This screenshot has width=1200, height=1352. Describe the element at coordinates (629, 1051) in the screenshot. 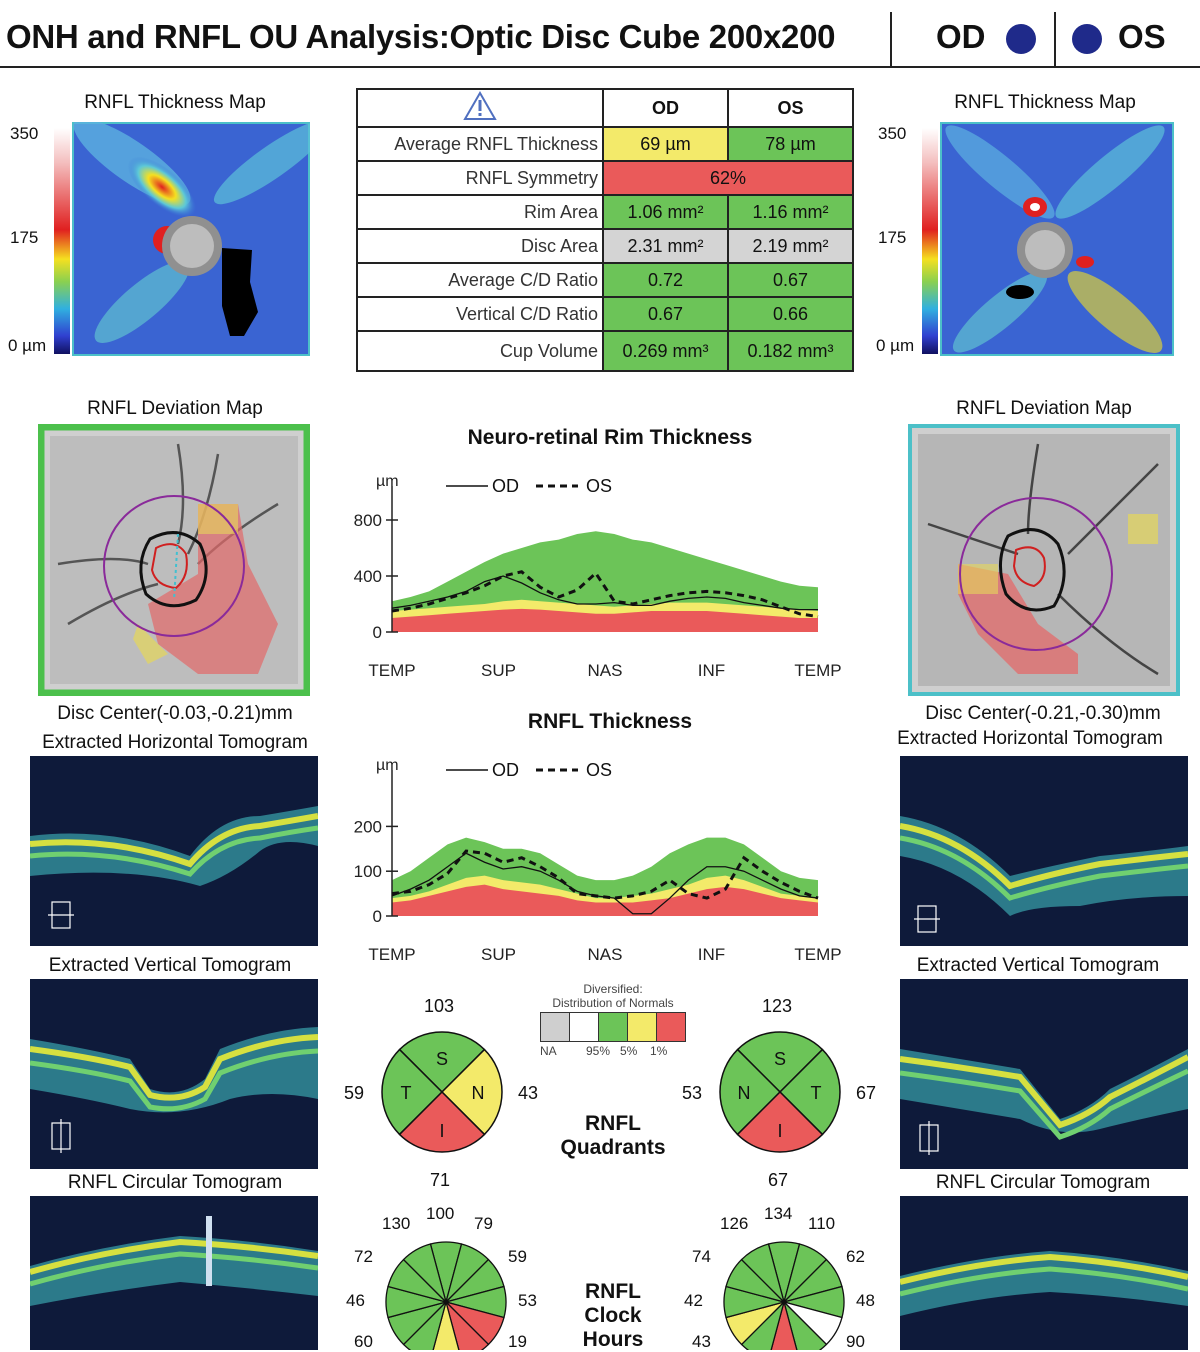

I see `legend-5: 5%` at that location.